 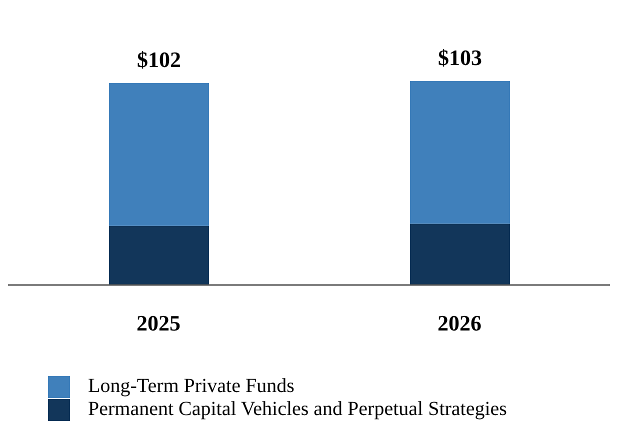 I want to click on text: $103, so click(x=460, y=57).